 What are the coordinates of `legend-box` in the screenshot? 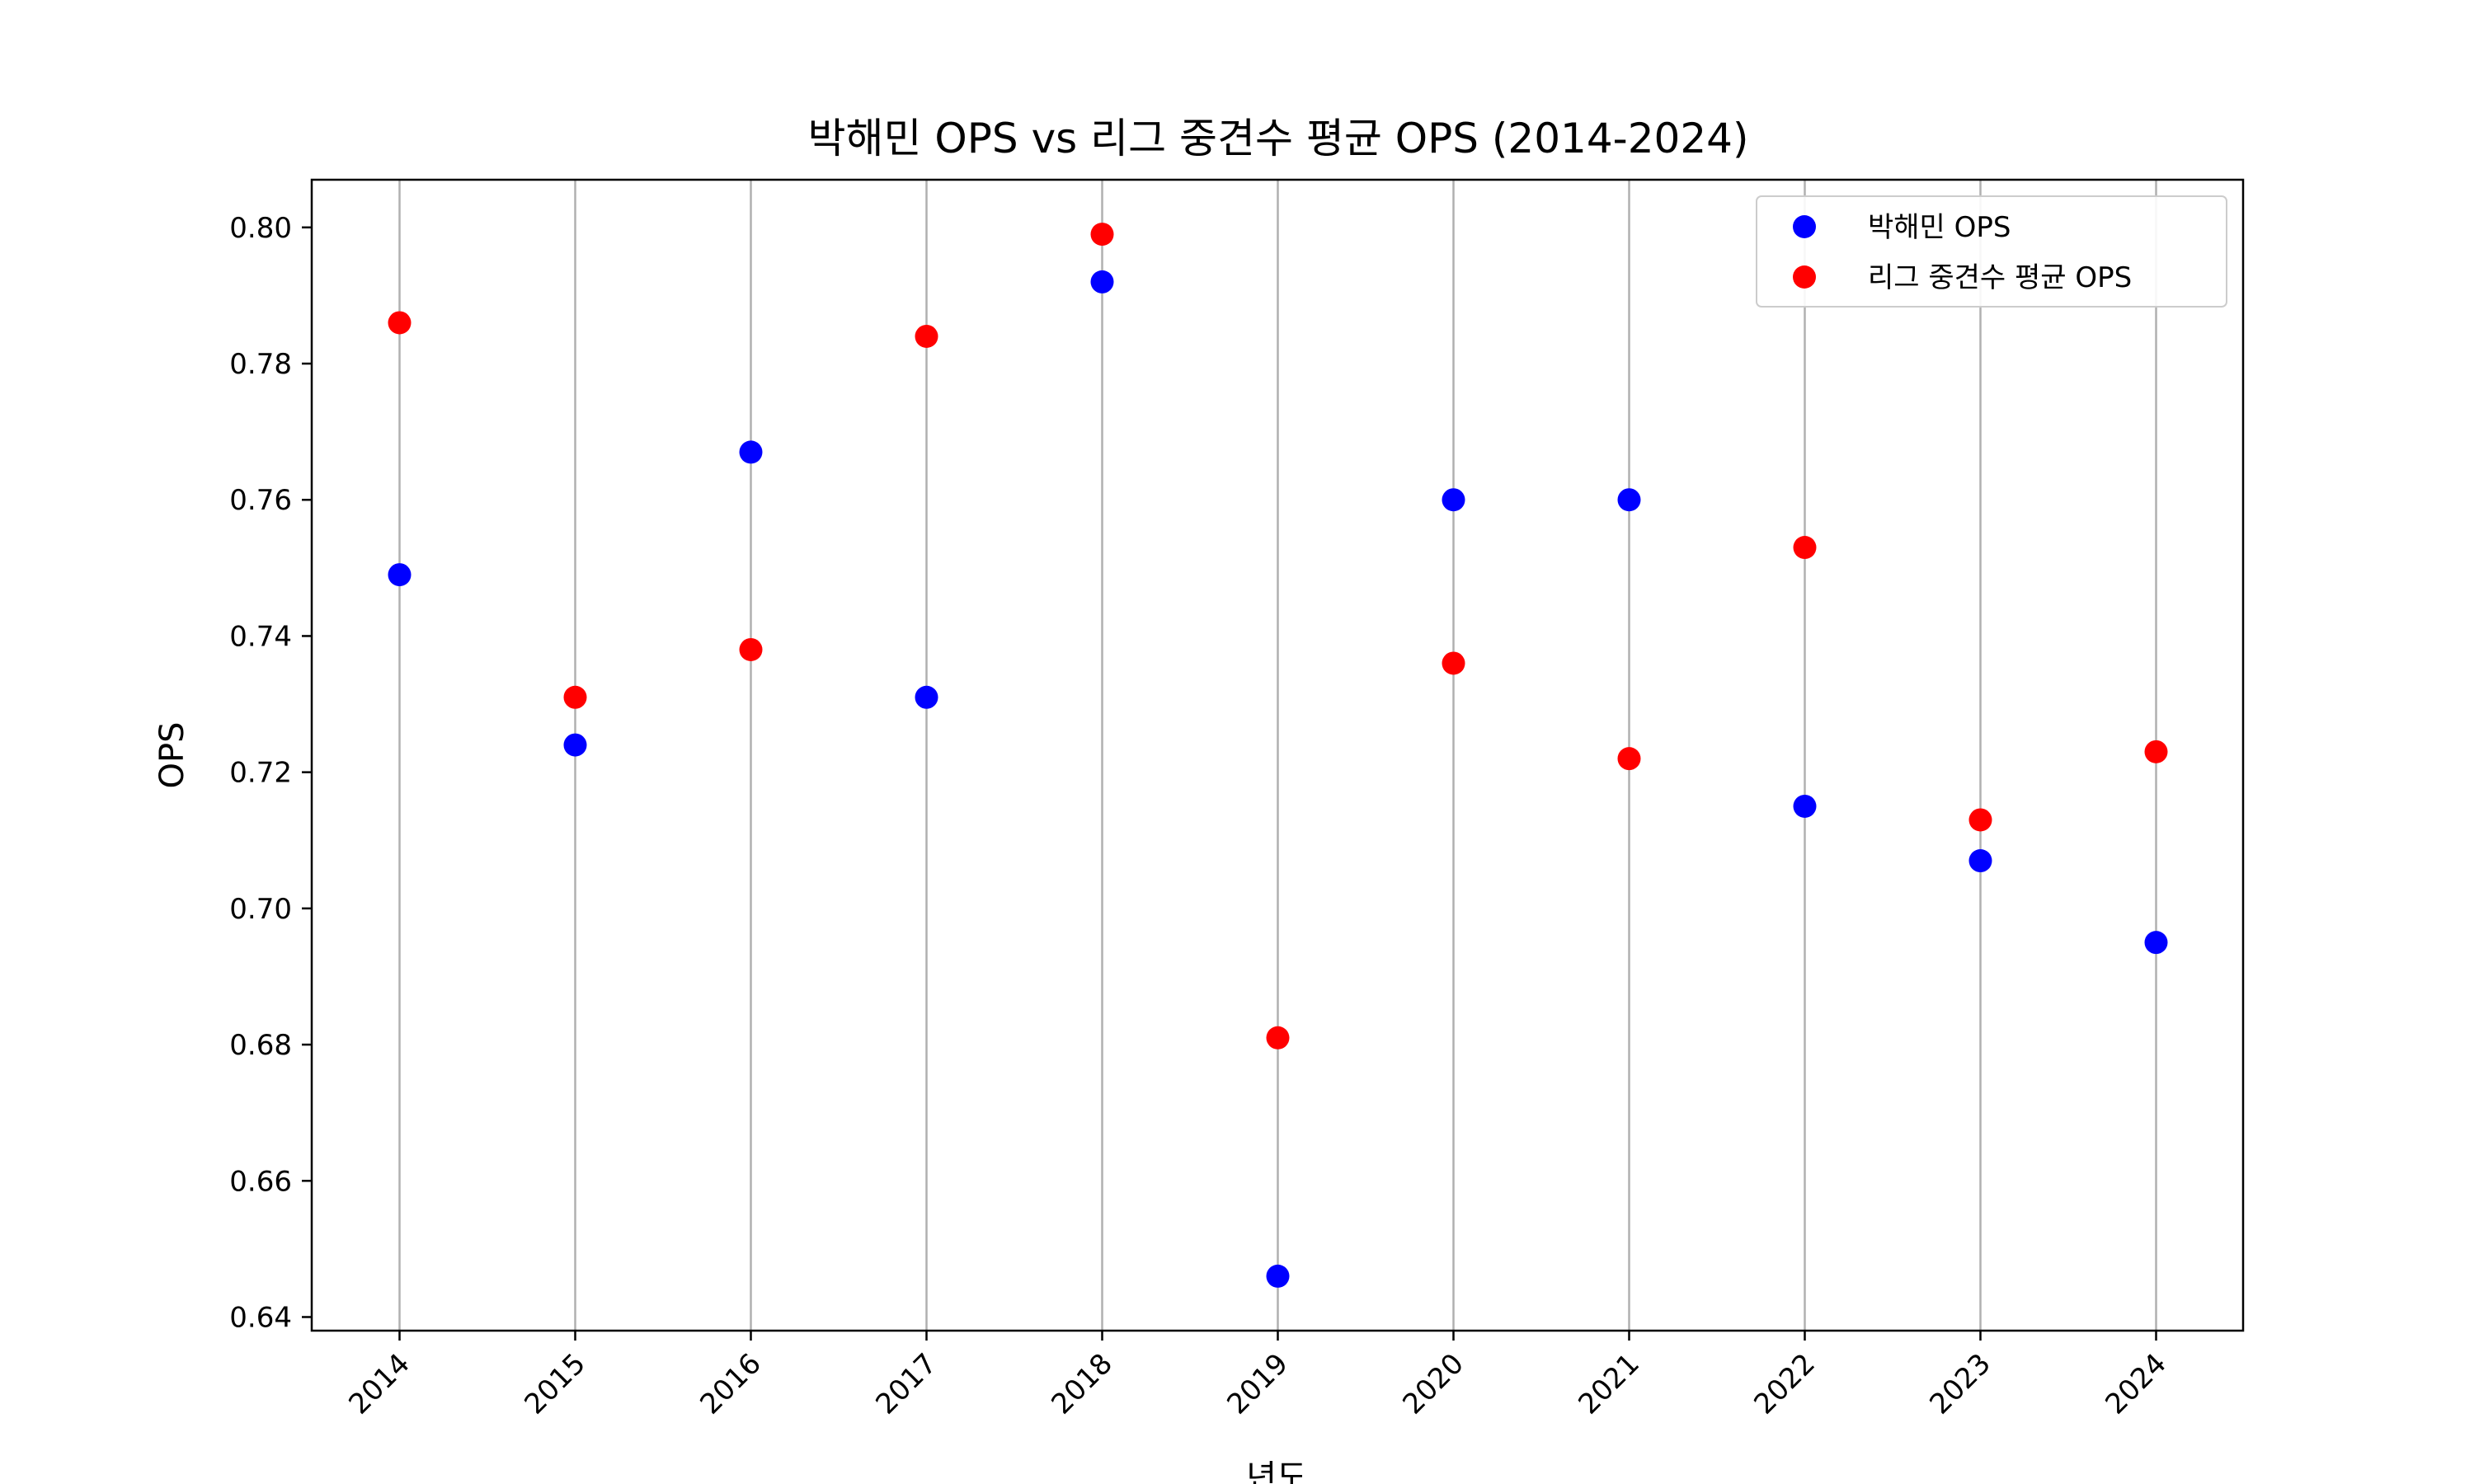 It's located at (1991, 251).